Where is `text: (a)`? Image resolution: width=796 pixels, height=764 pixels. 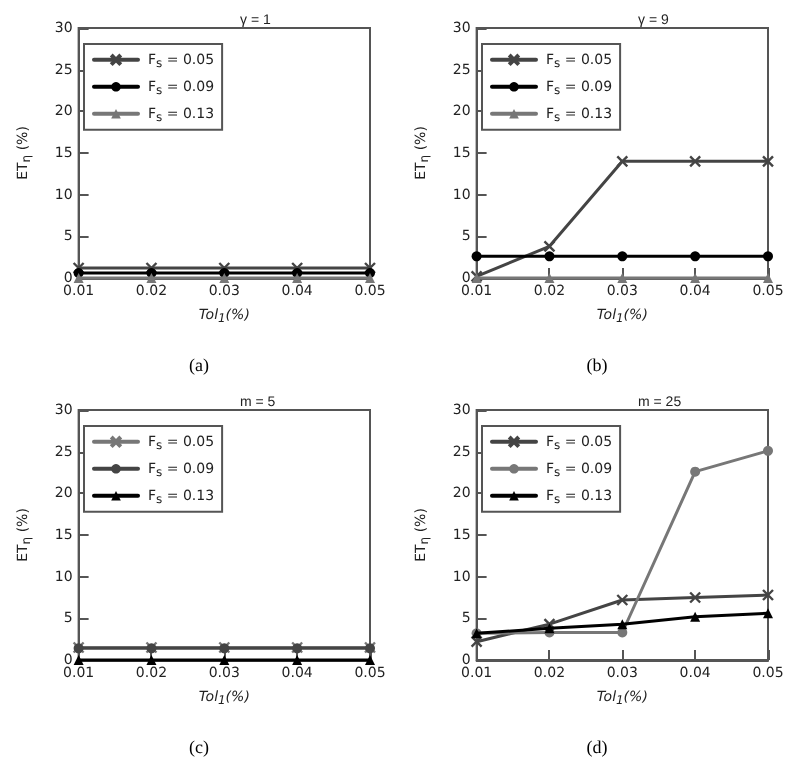
text: (a) is located at coordinates (199, 365).